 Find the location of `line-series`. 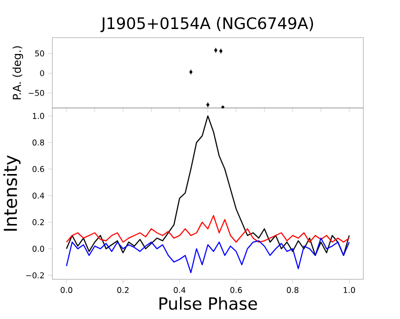

line-series is located at coordinates (208, 256).